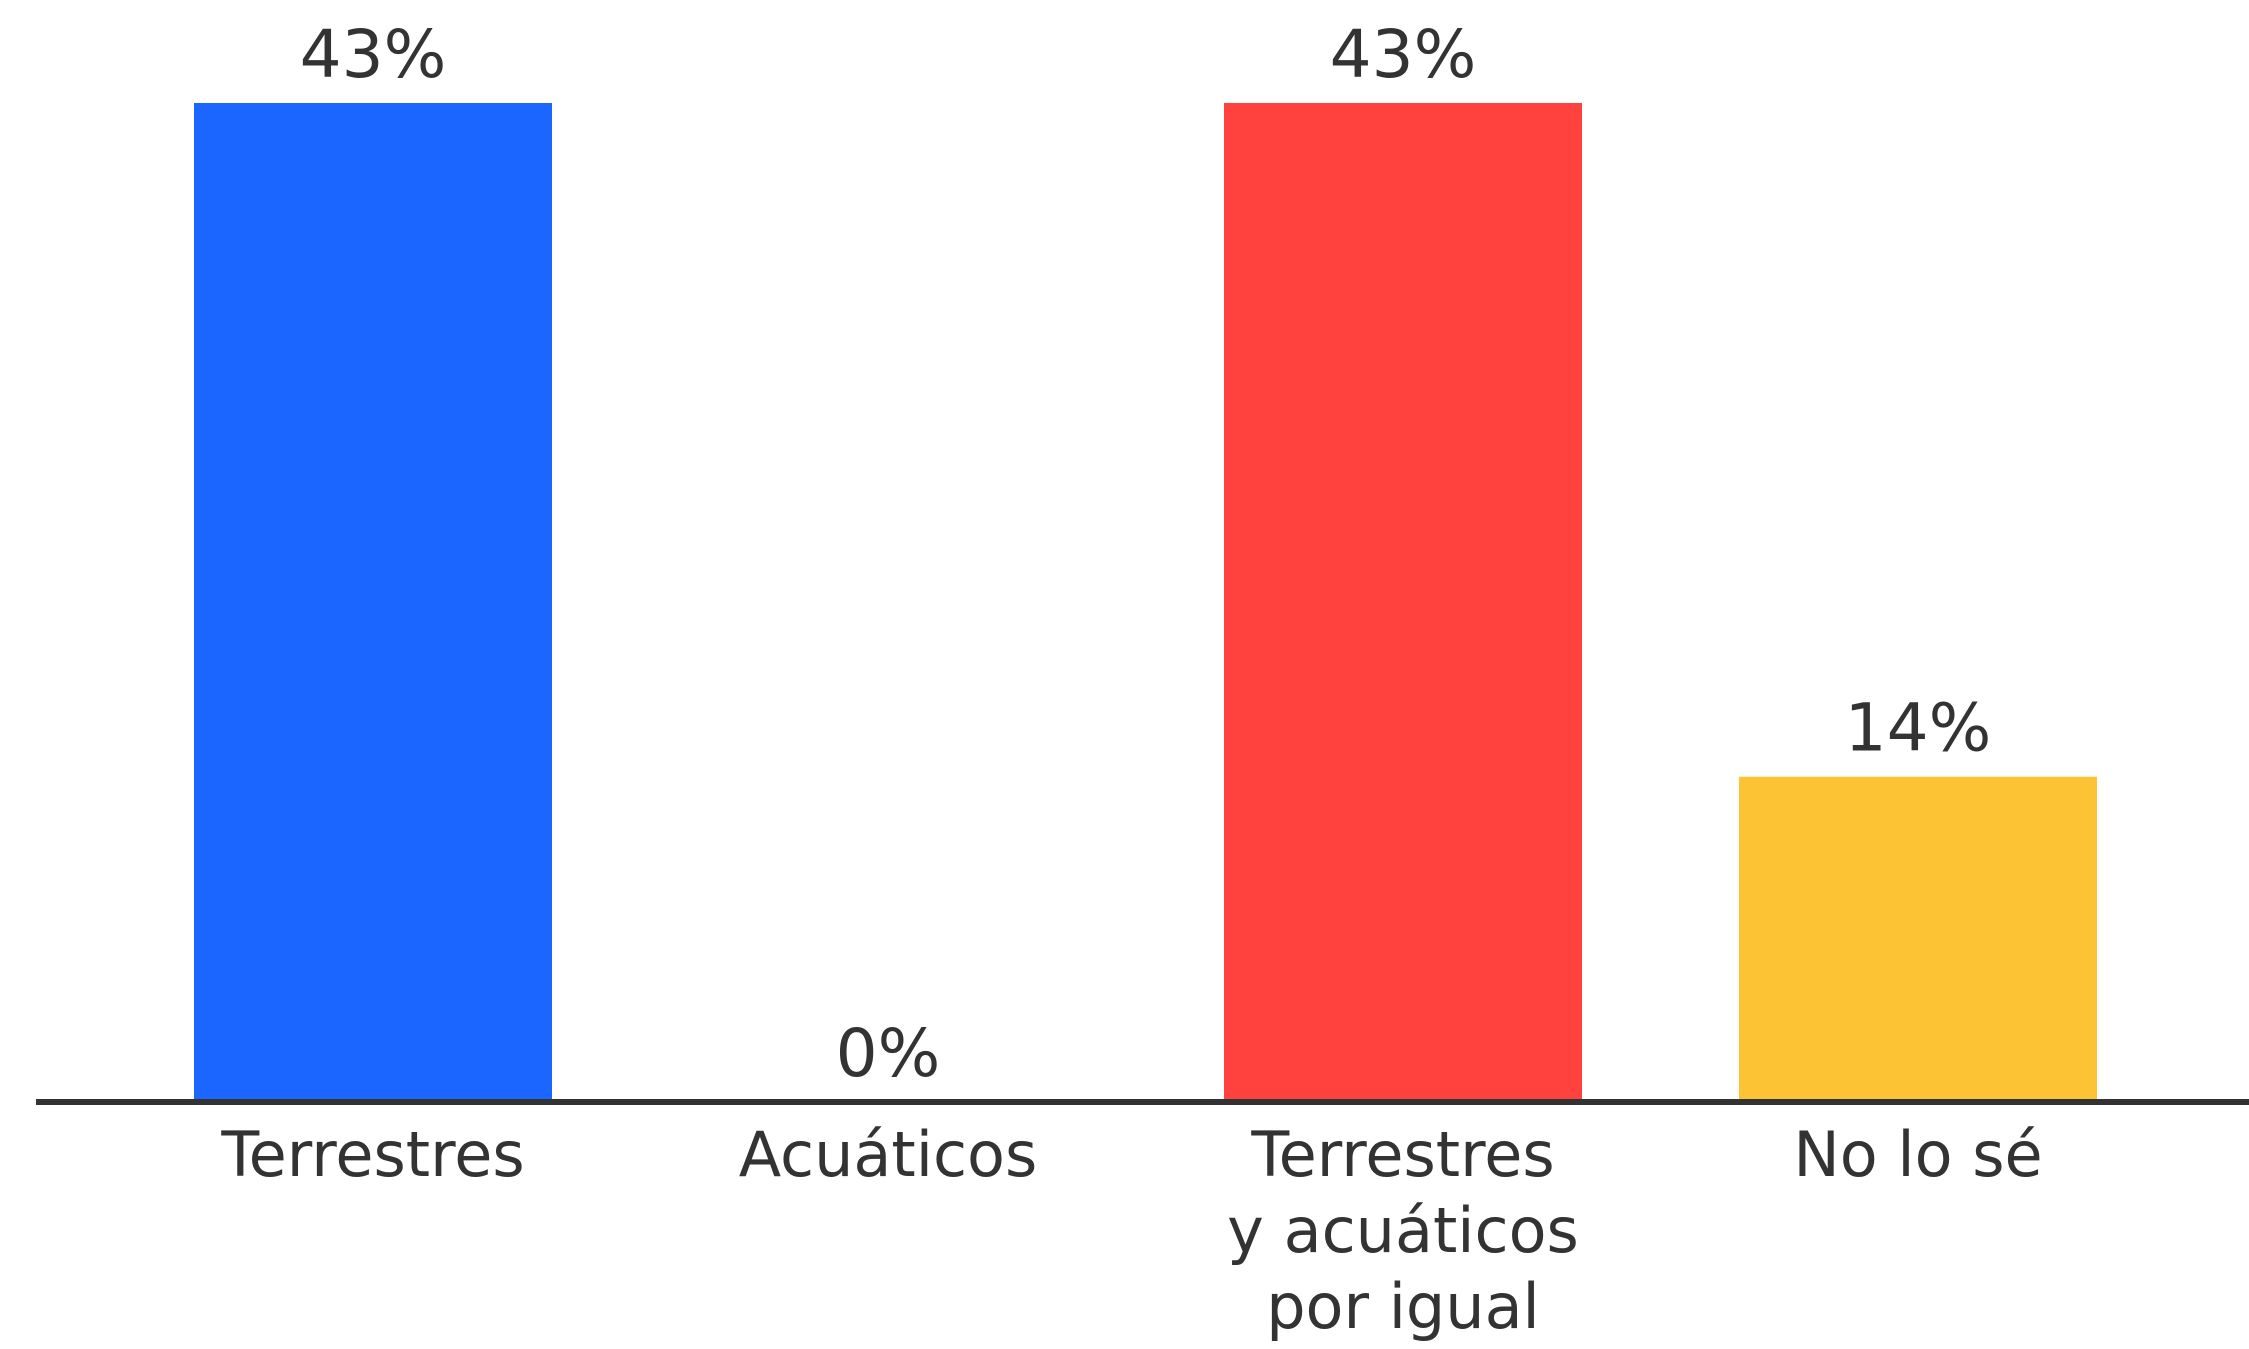  I want to click on category-label-0-line-0: Terrestres, so click(372, 1154).